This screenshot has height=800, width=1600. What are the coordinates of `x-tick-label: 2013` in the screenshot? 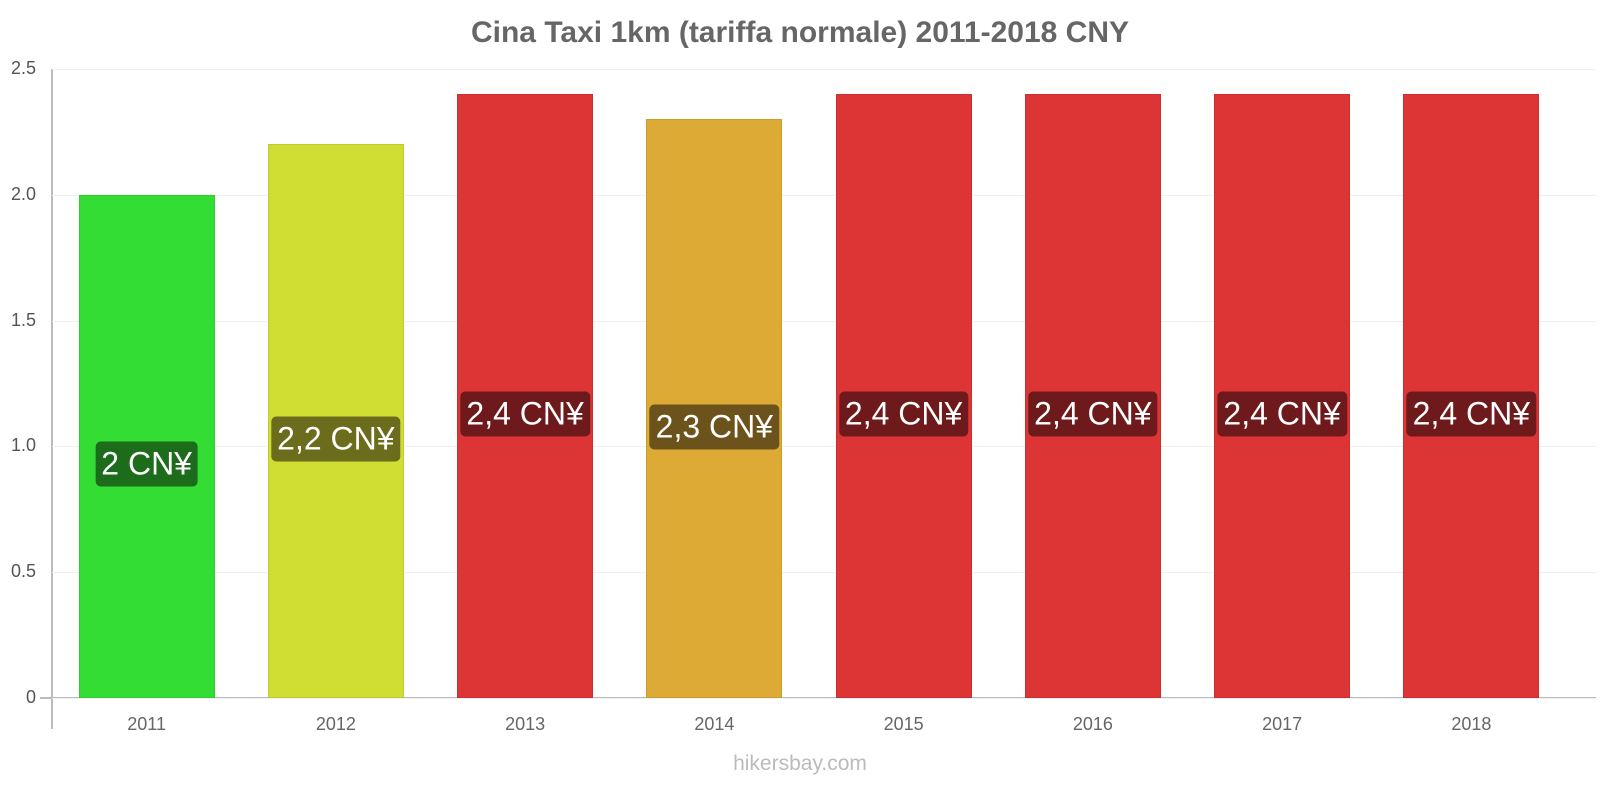 It's located at (525, 724).